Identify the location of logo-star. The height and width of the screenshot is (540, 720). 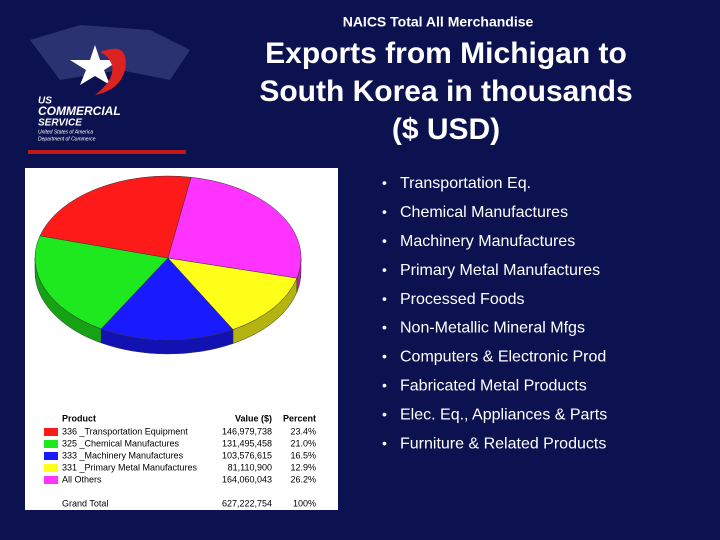
(95, 65).